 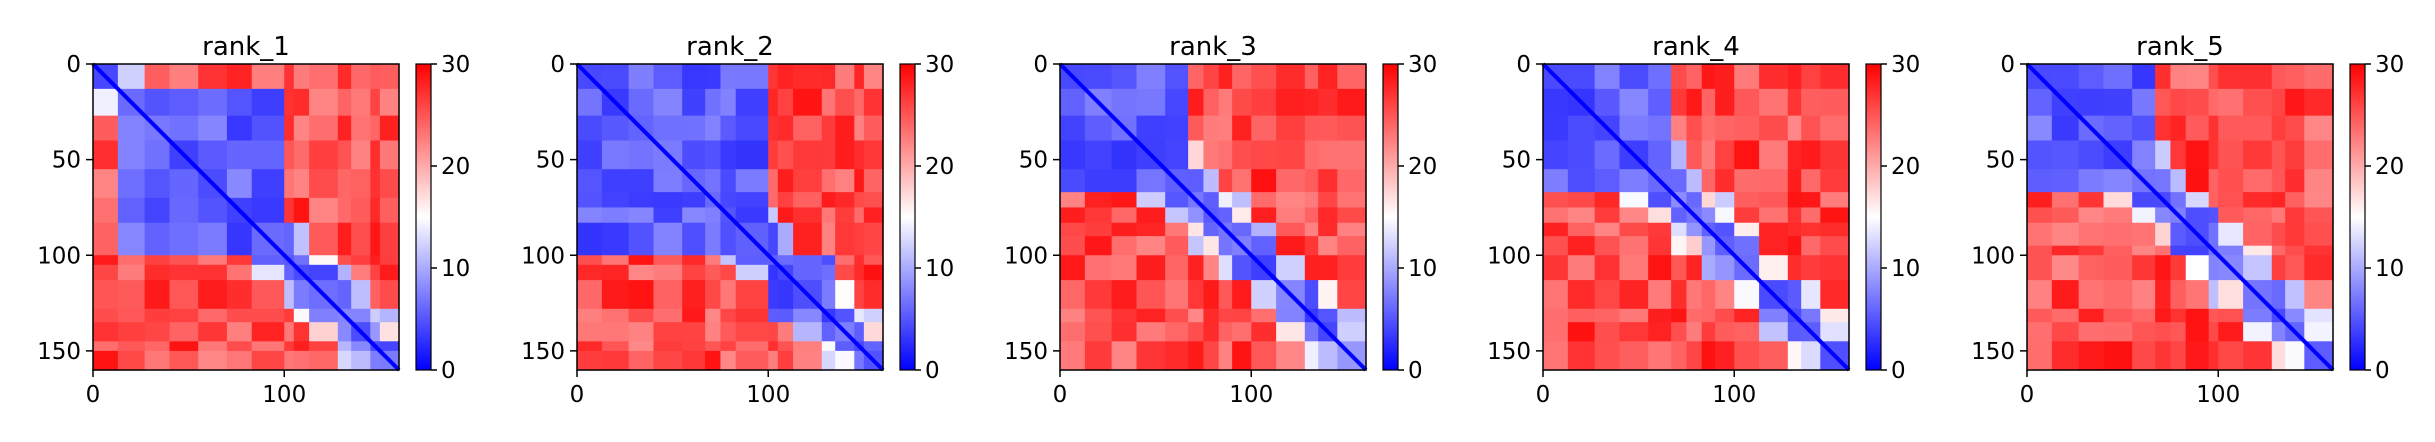 I want to click on x-tick-label: 100, so click(x=1734, y=395).